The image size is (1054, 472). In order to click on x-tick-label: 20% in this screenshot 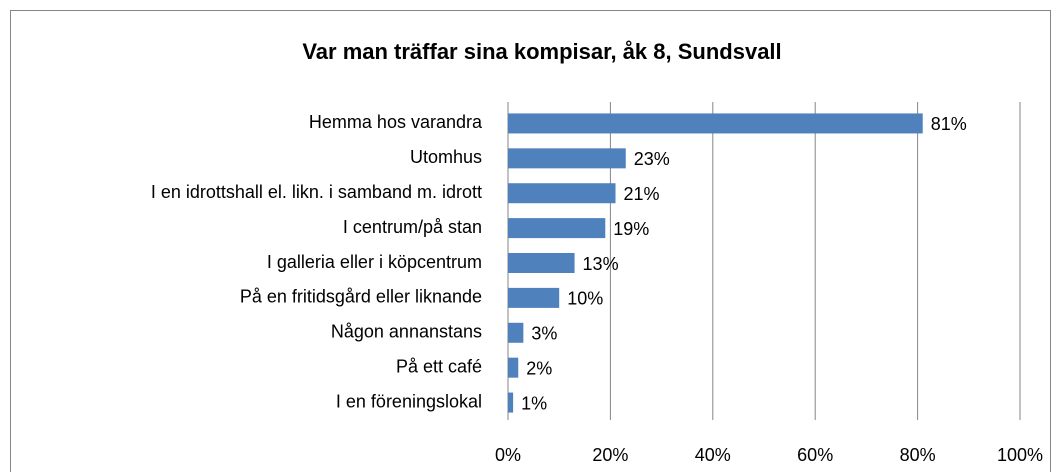, I will do `click(610, 455)`.